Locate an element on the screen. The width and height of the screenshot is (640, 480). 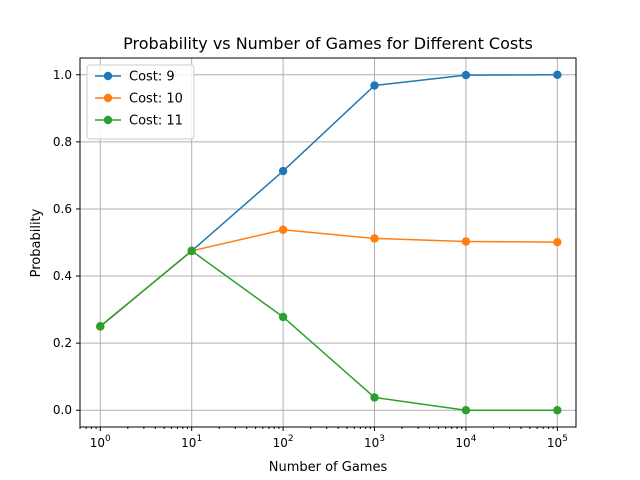
x-tick-label: 10² is located at coordinates (283, 442).